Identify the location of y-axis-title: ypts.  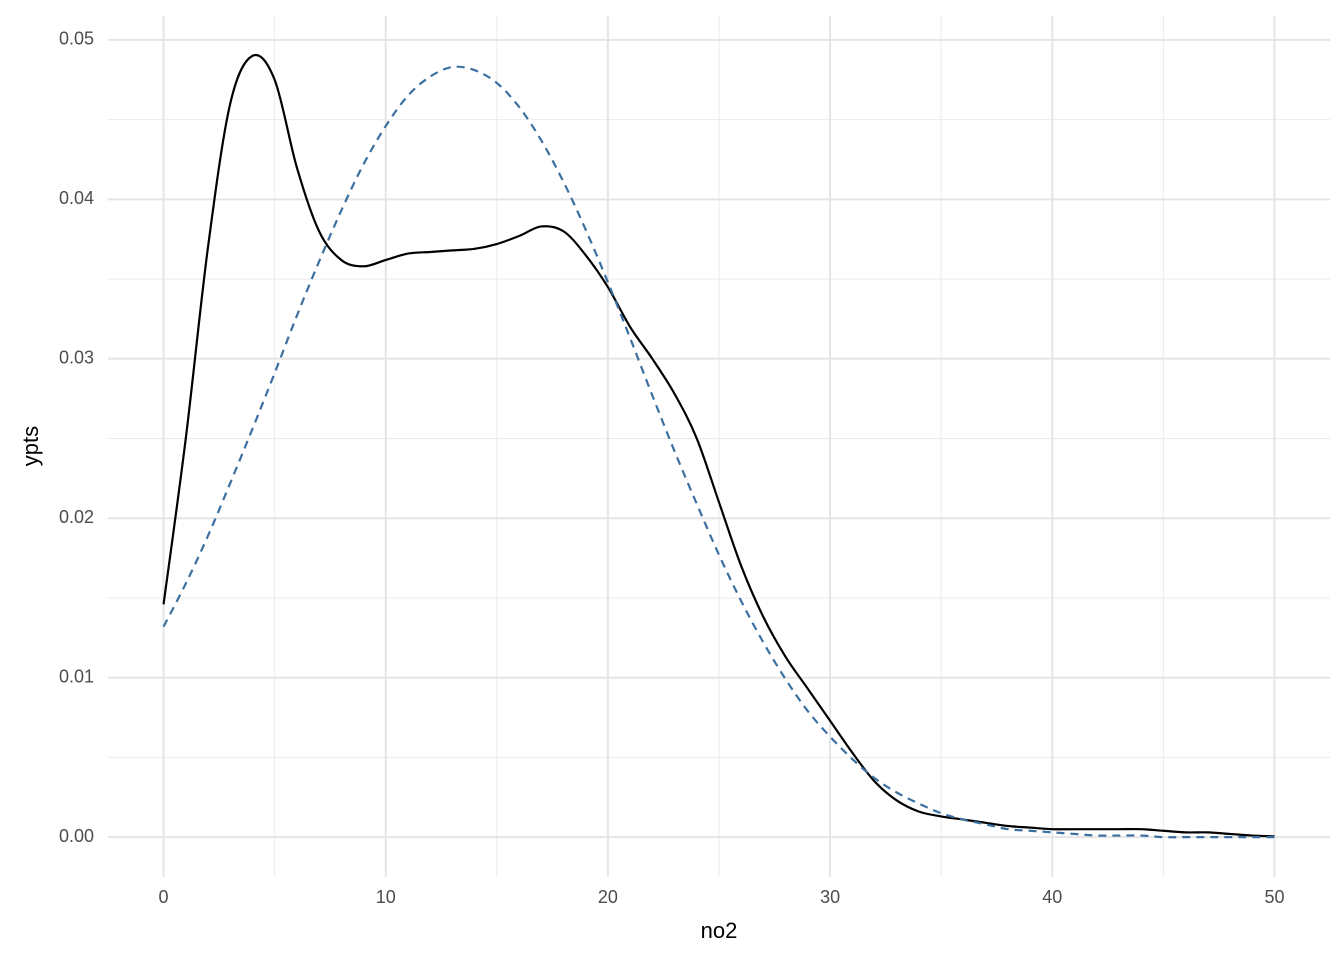
(30, 446).